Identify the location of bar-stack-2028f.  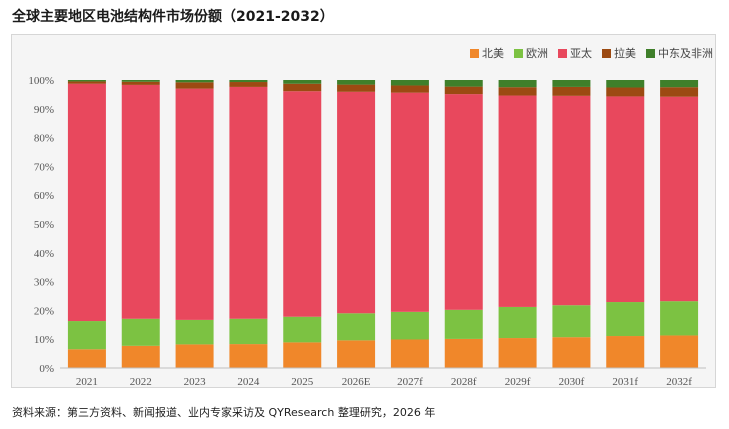
(463, 224).